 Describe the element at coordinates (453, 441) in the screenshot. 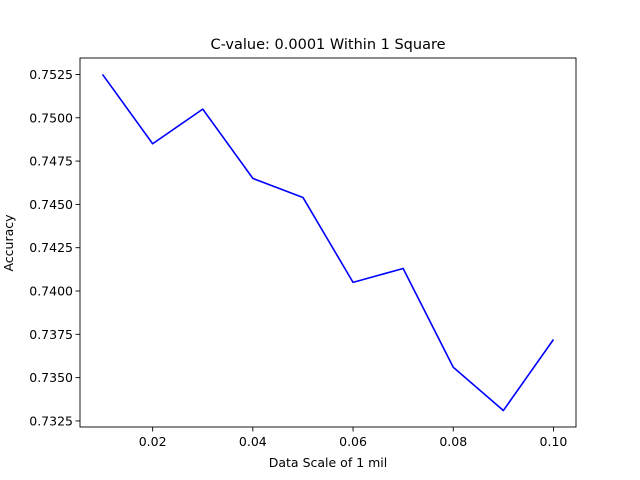

I see `x-tick-label: 0.08` at that location.